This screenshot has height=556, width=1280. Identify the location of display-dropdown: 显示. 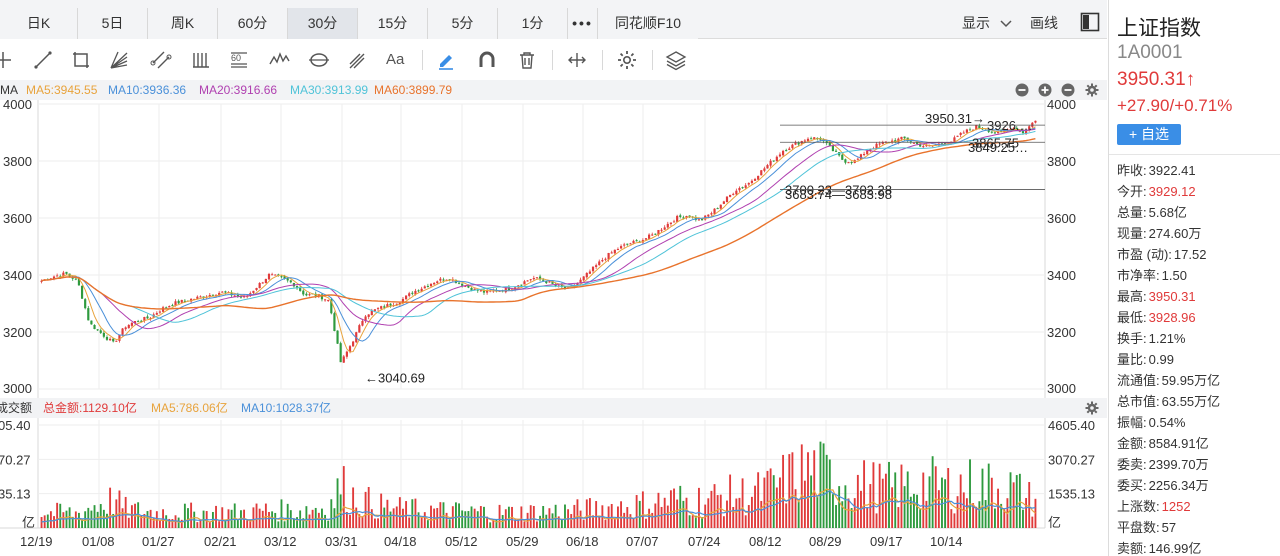
(987, 23).